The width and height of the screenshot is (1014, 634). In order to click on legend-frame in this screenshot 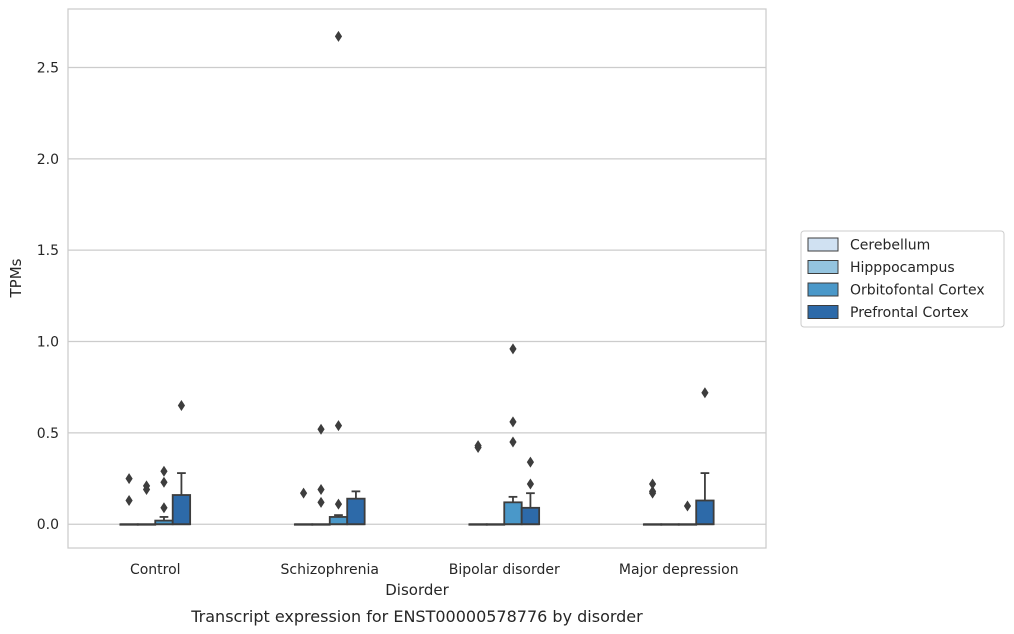, I will do `click(902, 279)`.